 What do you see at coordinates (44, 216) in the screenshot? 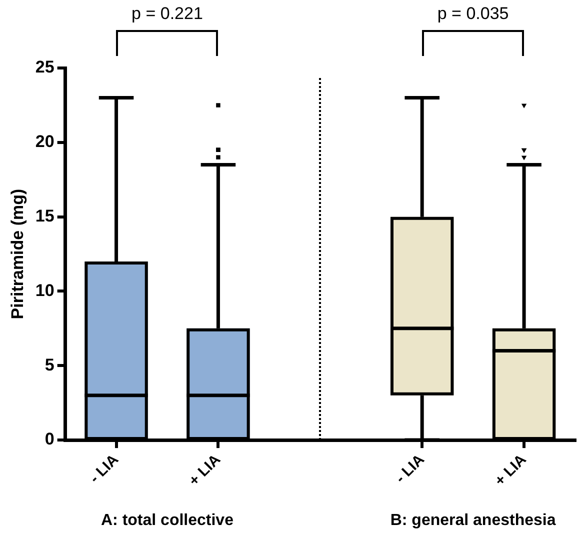
I see `y-tick-label: 15` at bounding box center [44, 216].